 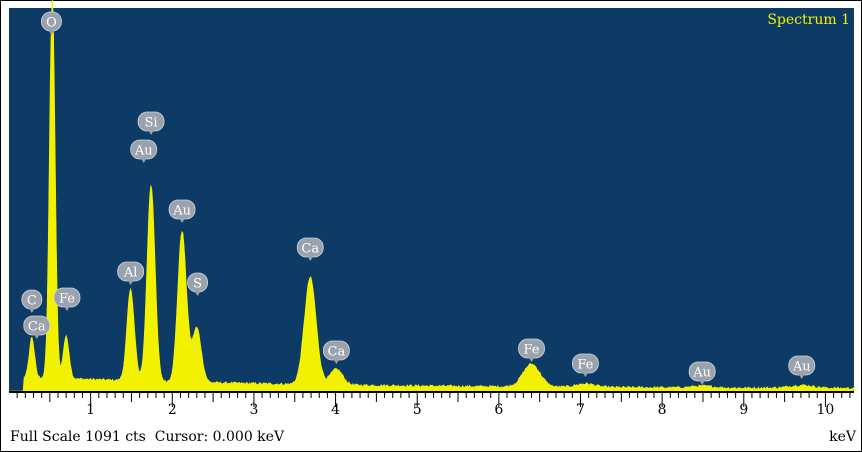 What do you see at coordinates (808, 20) in the screenshot?
I see `chart-title: Spectrum 1` at bounding box center [808, 20].